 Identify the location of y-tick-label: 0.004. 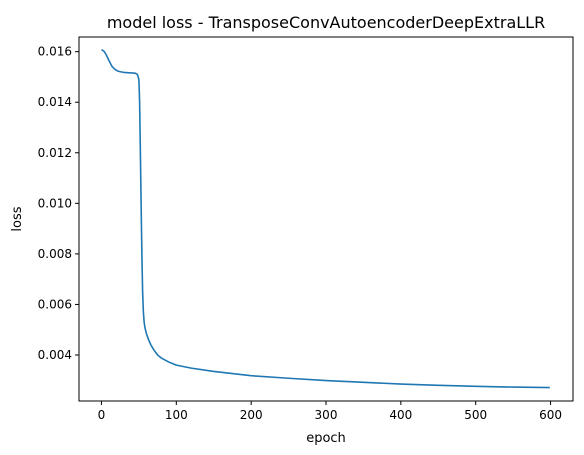
(55, 355).